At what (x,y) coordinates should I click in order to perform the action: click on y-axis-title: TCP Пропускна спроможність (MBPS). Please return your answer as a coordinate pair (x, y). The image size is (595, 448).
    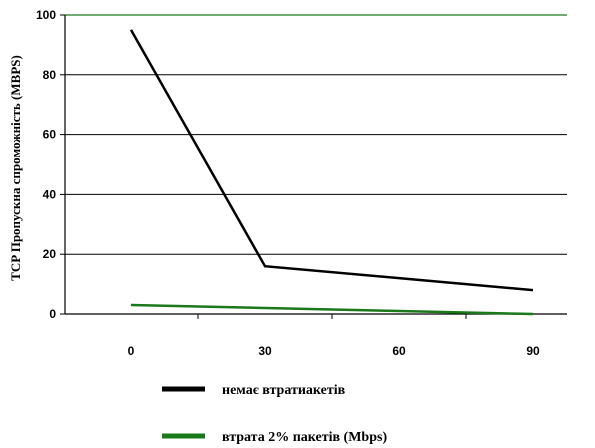
    Looking at the image, I should click on (15, 168).